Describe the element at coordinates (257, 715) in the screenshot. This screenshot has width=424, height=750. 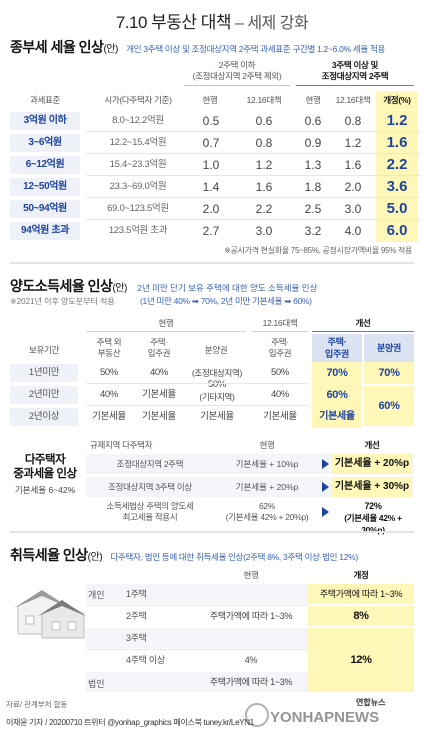
I see `watermark-ring-icon` at that location.